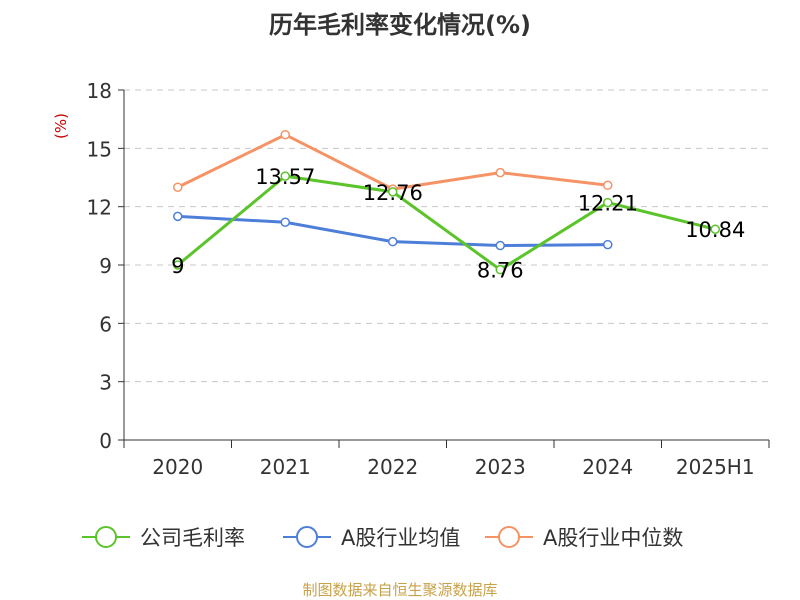  Describe the element at coordinates (500, 467) in the screenshot. I see `x-tick-label: 2023` at that location.